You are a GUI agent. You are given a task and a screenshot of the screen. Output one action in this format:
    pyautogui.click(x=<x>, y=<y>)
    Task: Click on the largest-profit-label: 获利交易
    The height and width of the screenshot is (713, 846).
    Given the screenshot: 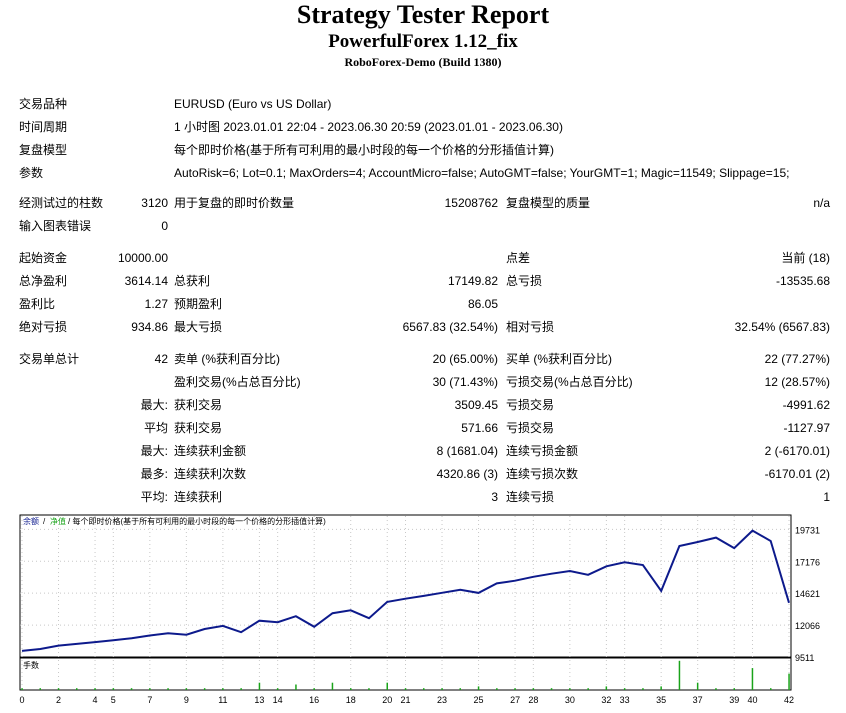 What is the action you would take?
    pyautogui.click(x=198, y=405)
    